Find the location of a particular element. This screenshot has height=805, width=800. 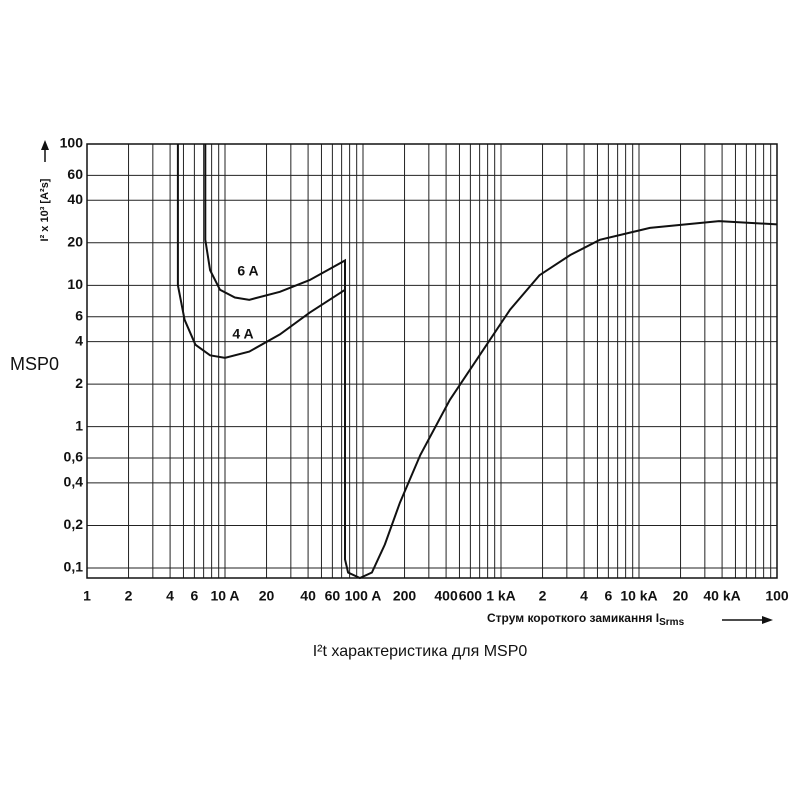

series-line is located at coordinates (275, 352).